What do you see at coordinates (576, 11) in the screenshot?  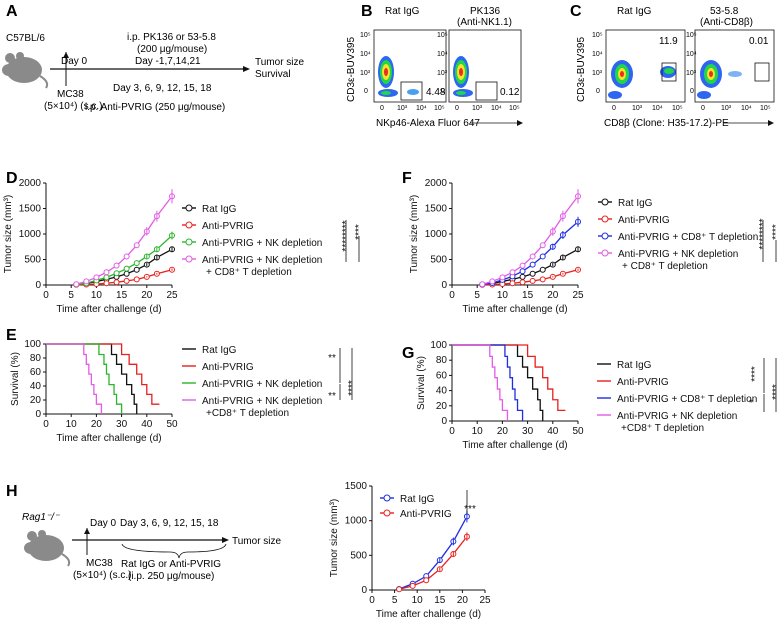 I see `panel-letter-c: C` at bounding box center [576, 11].